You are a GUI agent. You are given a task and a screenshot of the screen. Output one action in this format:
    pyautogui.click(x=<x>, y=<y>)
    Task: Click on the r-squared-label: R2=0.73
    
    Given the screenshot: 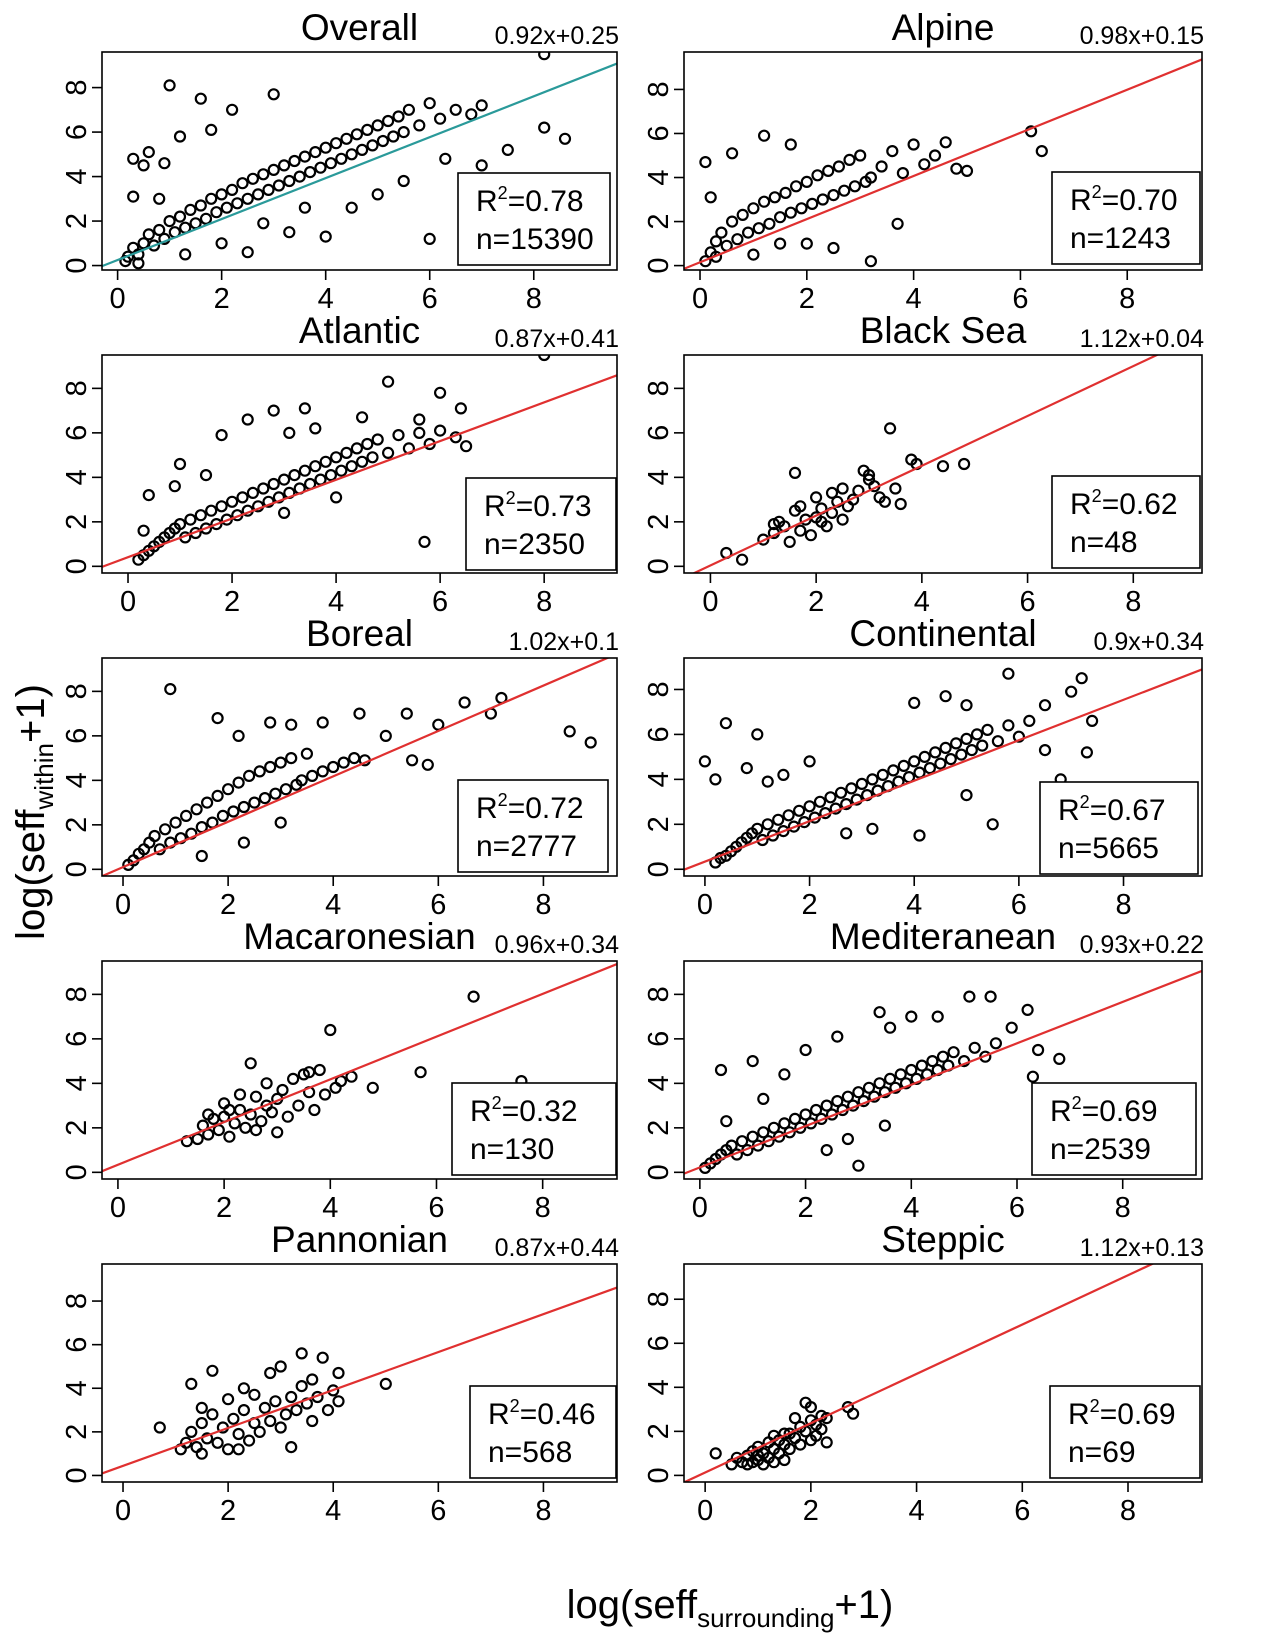 What is the action you would take?
    pyautogui.click(x=538, y=505)
    